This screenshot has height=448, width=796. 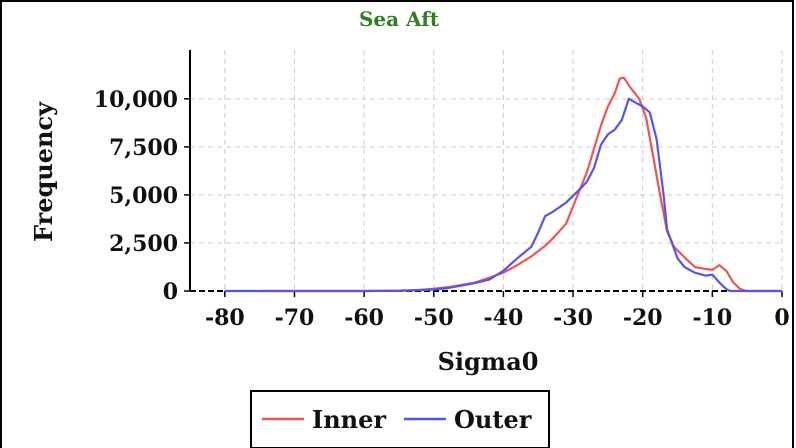 What do you see at coordinates (643, 318) in the screenshot?
I see `x-tick-label: -20` at bounding box center [643, 318].